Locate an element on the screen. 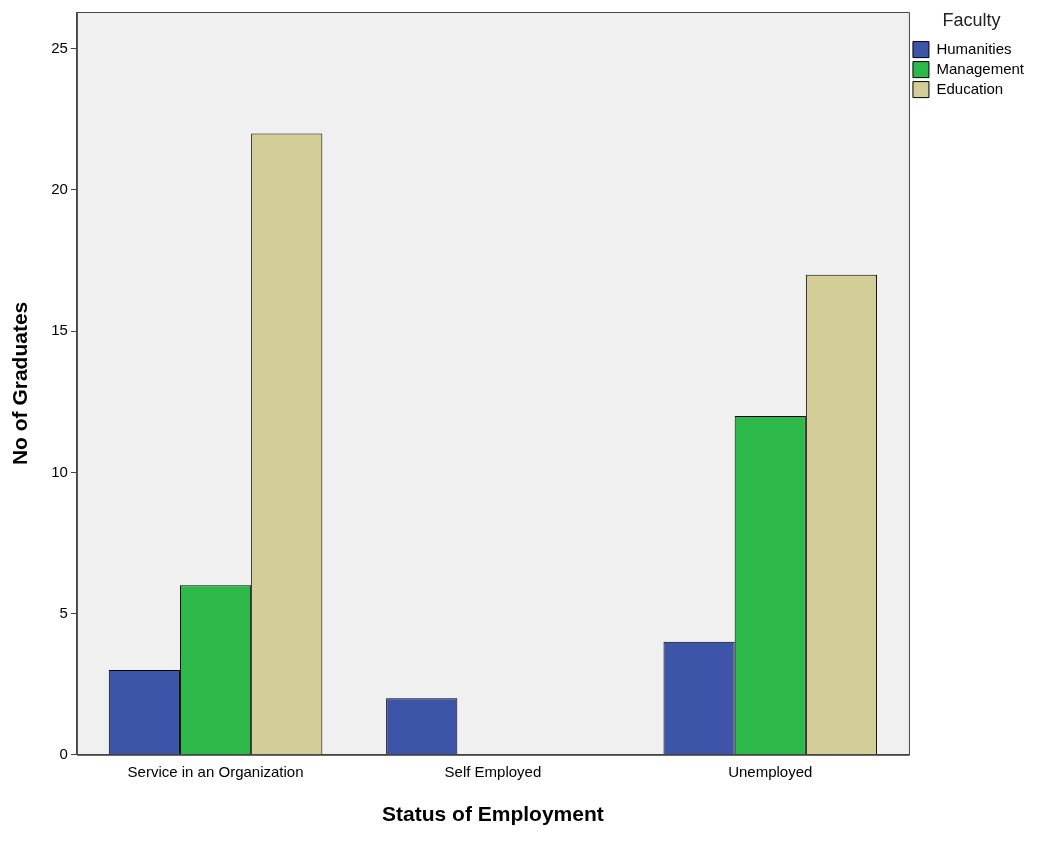  y-tick-label: 15 is located at coordinates (59, 330).